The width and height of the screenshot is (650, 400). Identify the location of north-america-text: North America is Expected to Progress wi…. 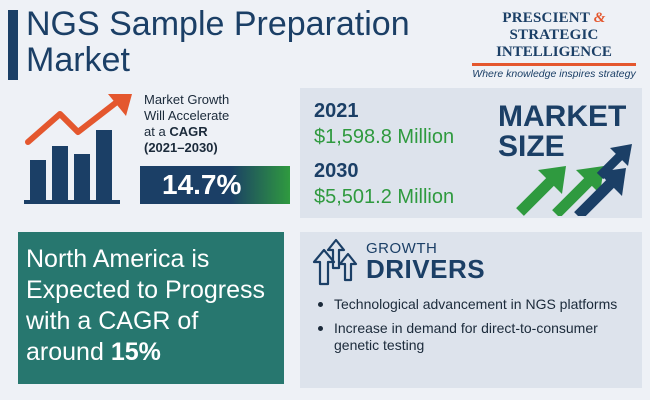
(154, 306).